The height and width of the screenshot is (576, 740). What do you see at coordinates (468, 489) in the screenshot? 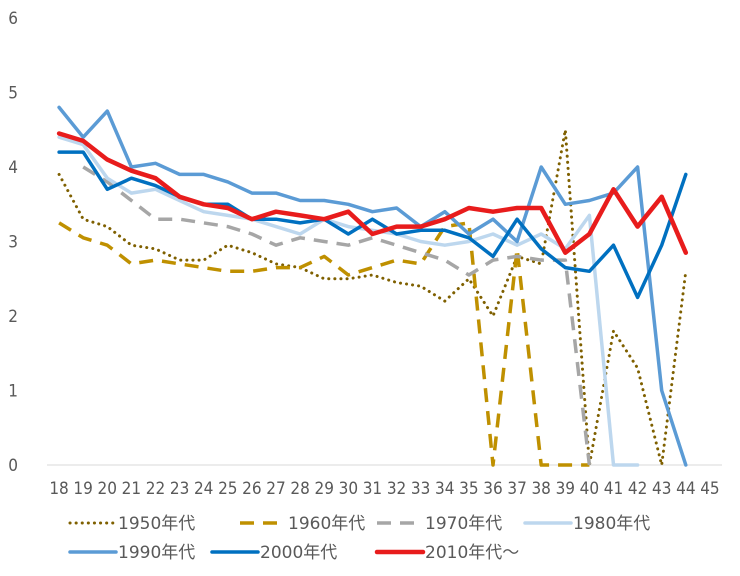
I see `x-tick-label: 35` at bounding box center [468, 489].